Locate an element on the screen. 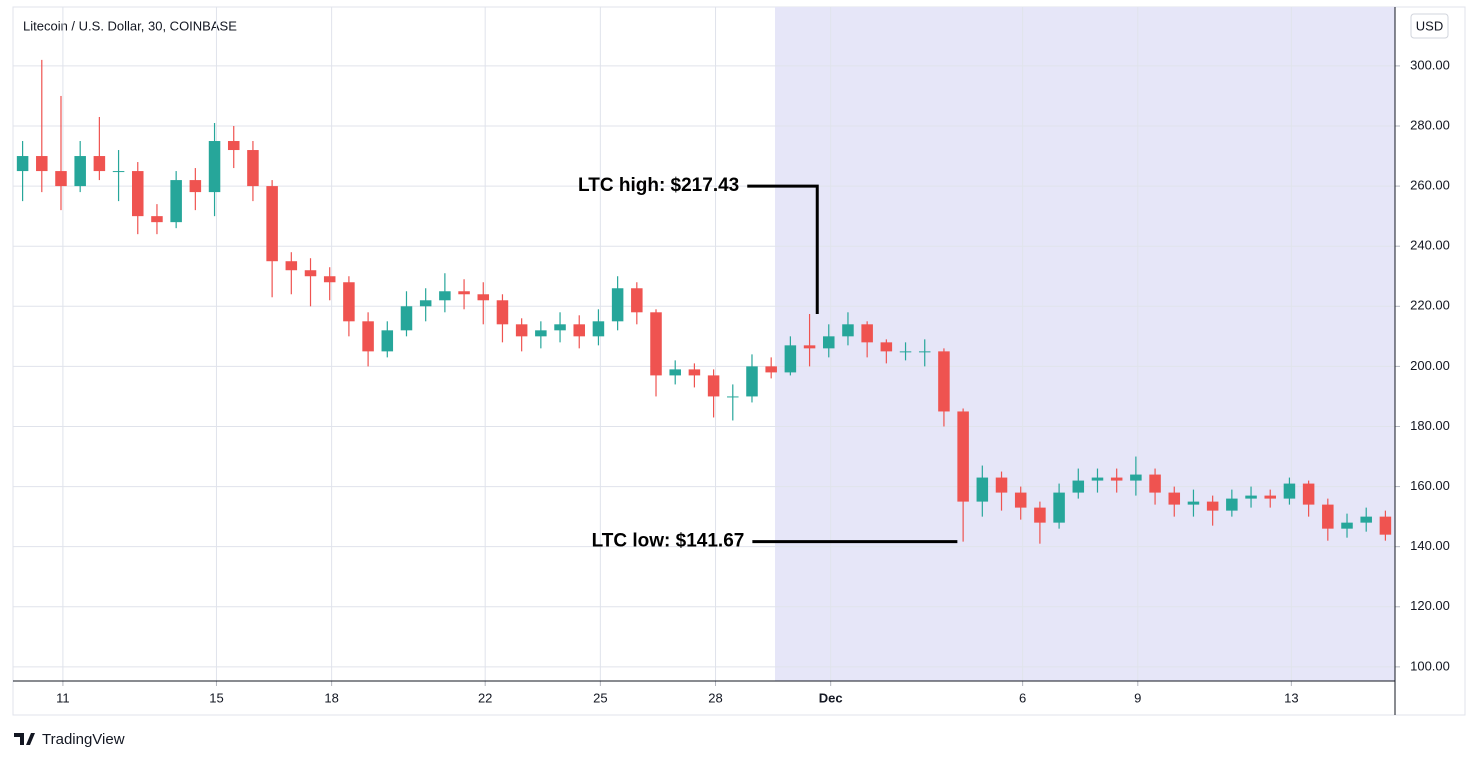  brand-name: TradingView is located at coordinates (83, 739).